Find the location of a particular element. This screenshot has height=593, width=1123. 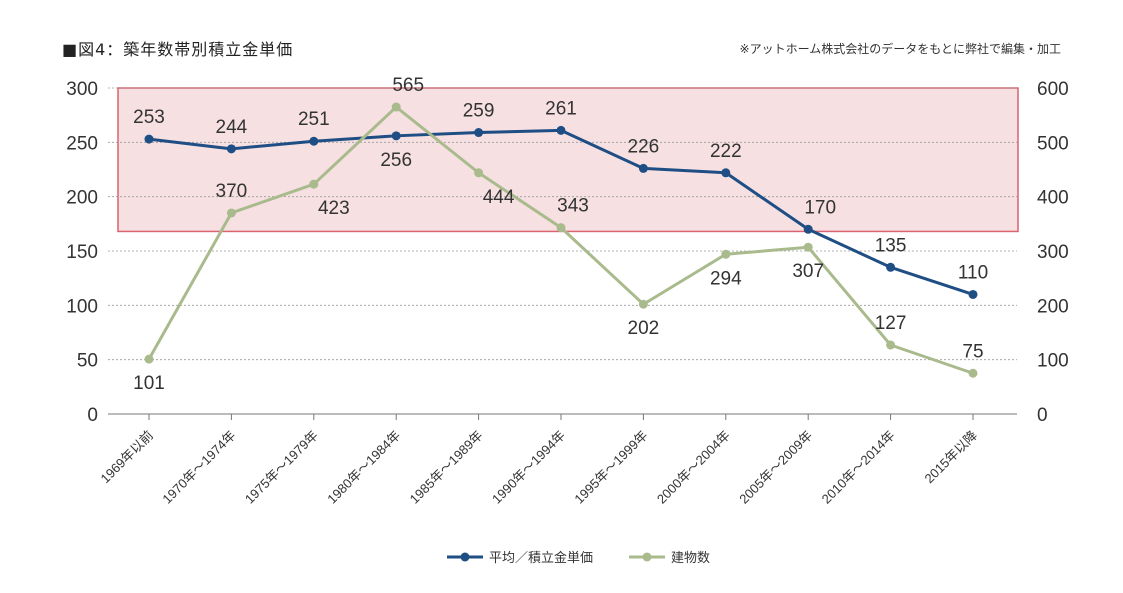

legend-label: 建物数 is located at coordinates (690, 557).